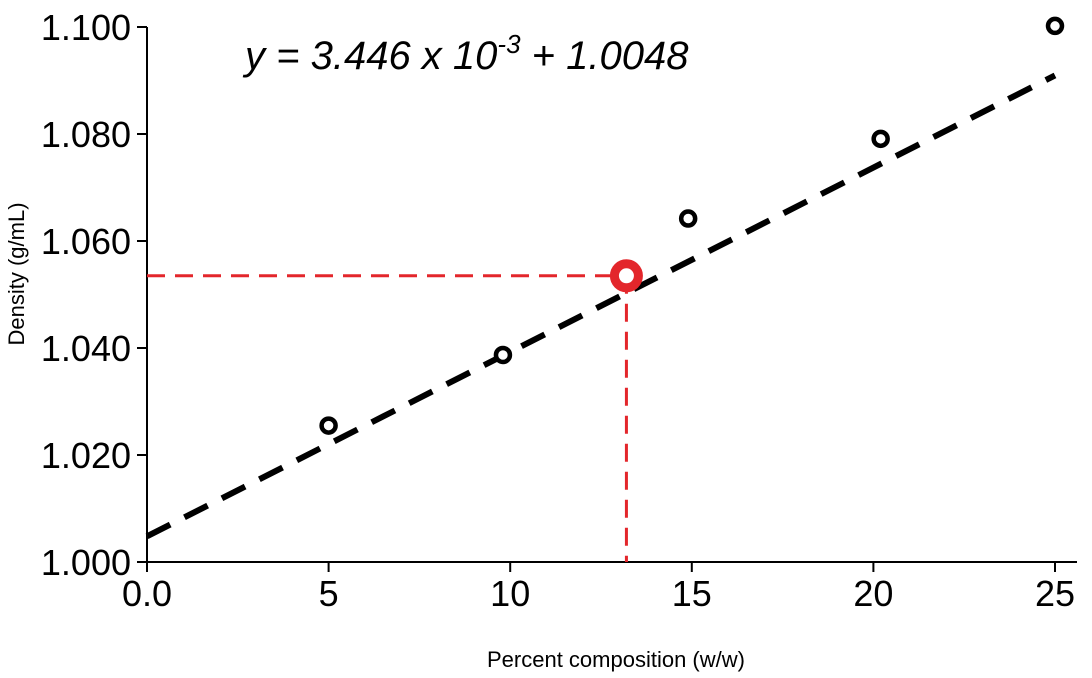 The height and width of the screenshot is (678, 1092). What do you see at coordinates (509, 44) in the screenshot?
I see `equation-superscript: -3` at bounding box center [509, 44].